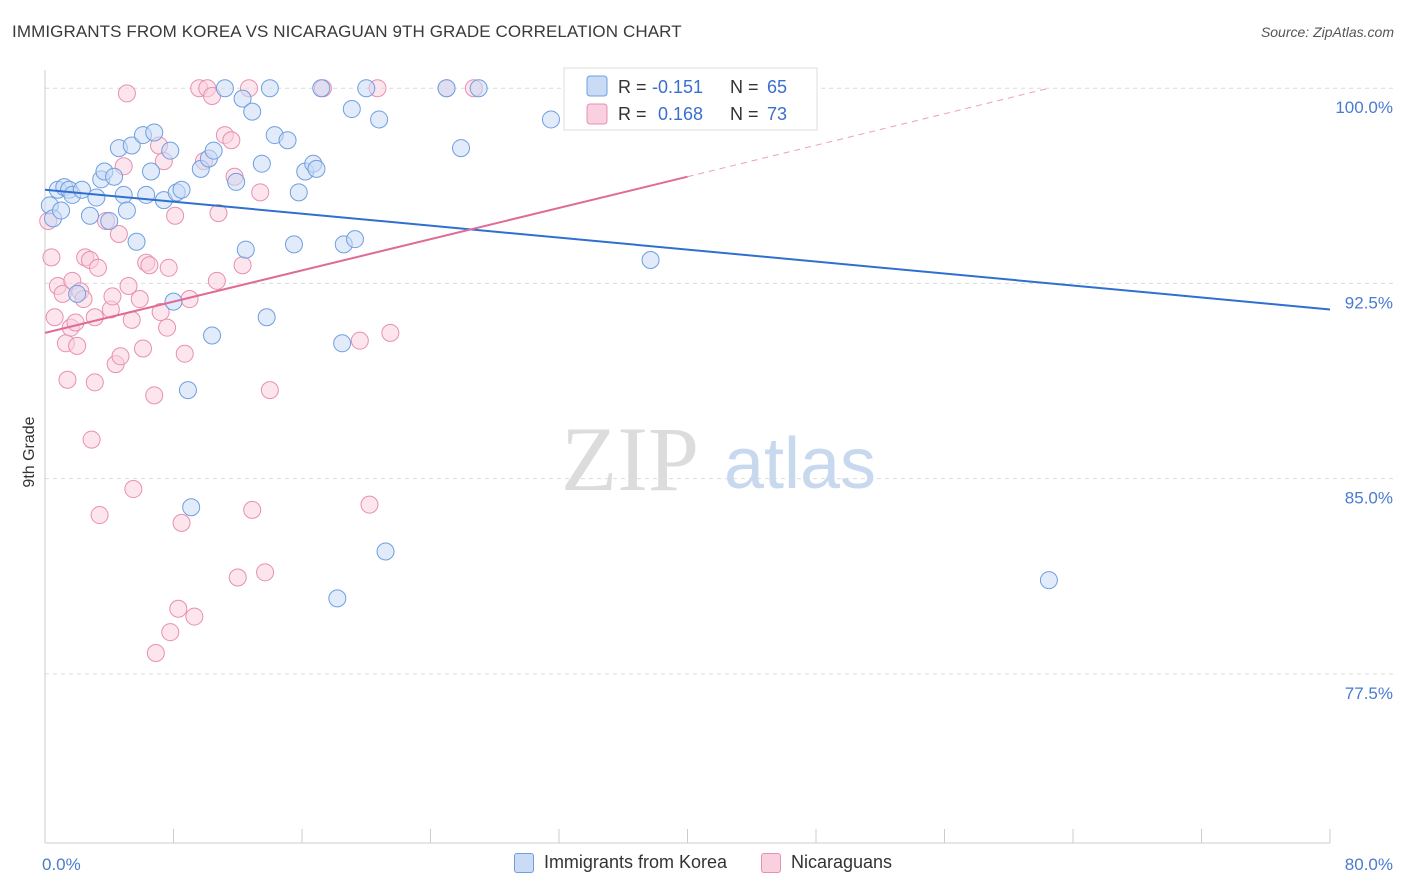  What do you see at coordinates (1364, 107) in the screenshot?
I see `y-tick-label-0: 100.0%` at bounding box center [1364, 107].